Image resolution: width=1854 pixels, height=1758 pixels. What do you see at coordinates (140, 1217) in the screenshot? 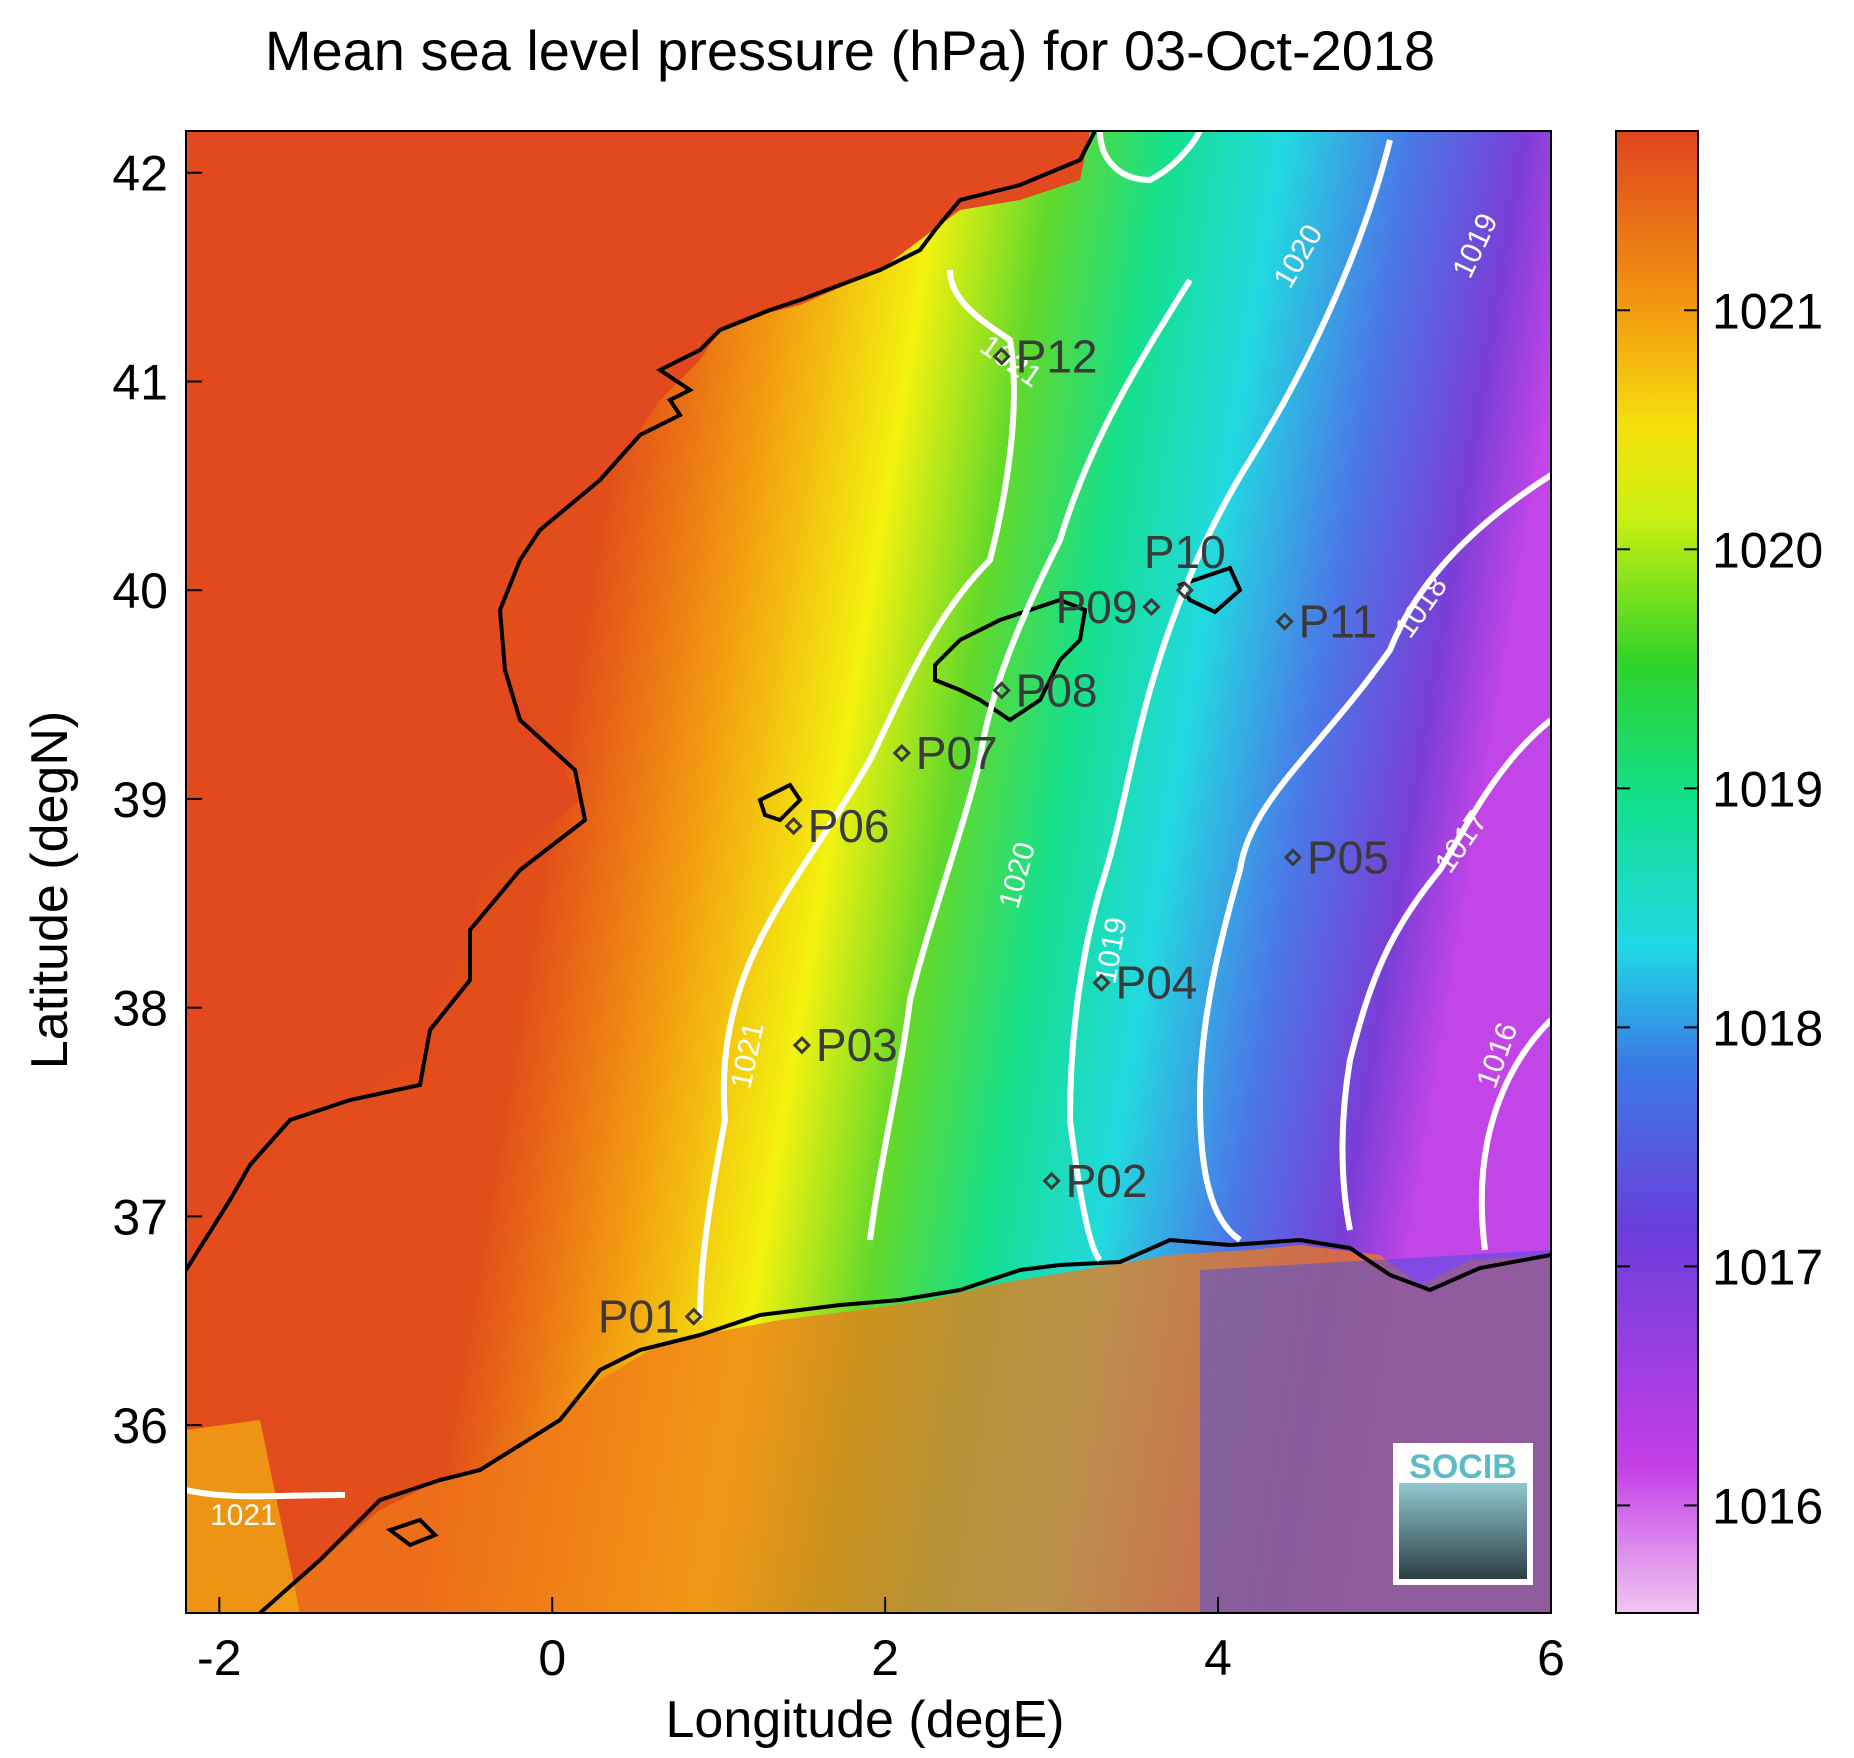
I see `y-tick-label: 37` at bounding box center [140, 1217].